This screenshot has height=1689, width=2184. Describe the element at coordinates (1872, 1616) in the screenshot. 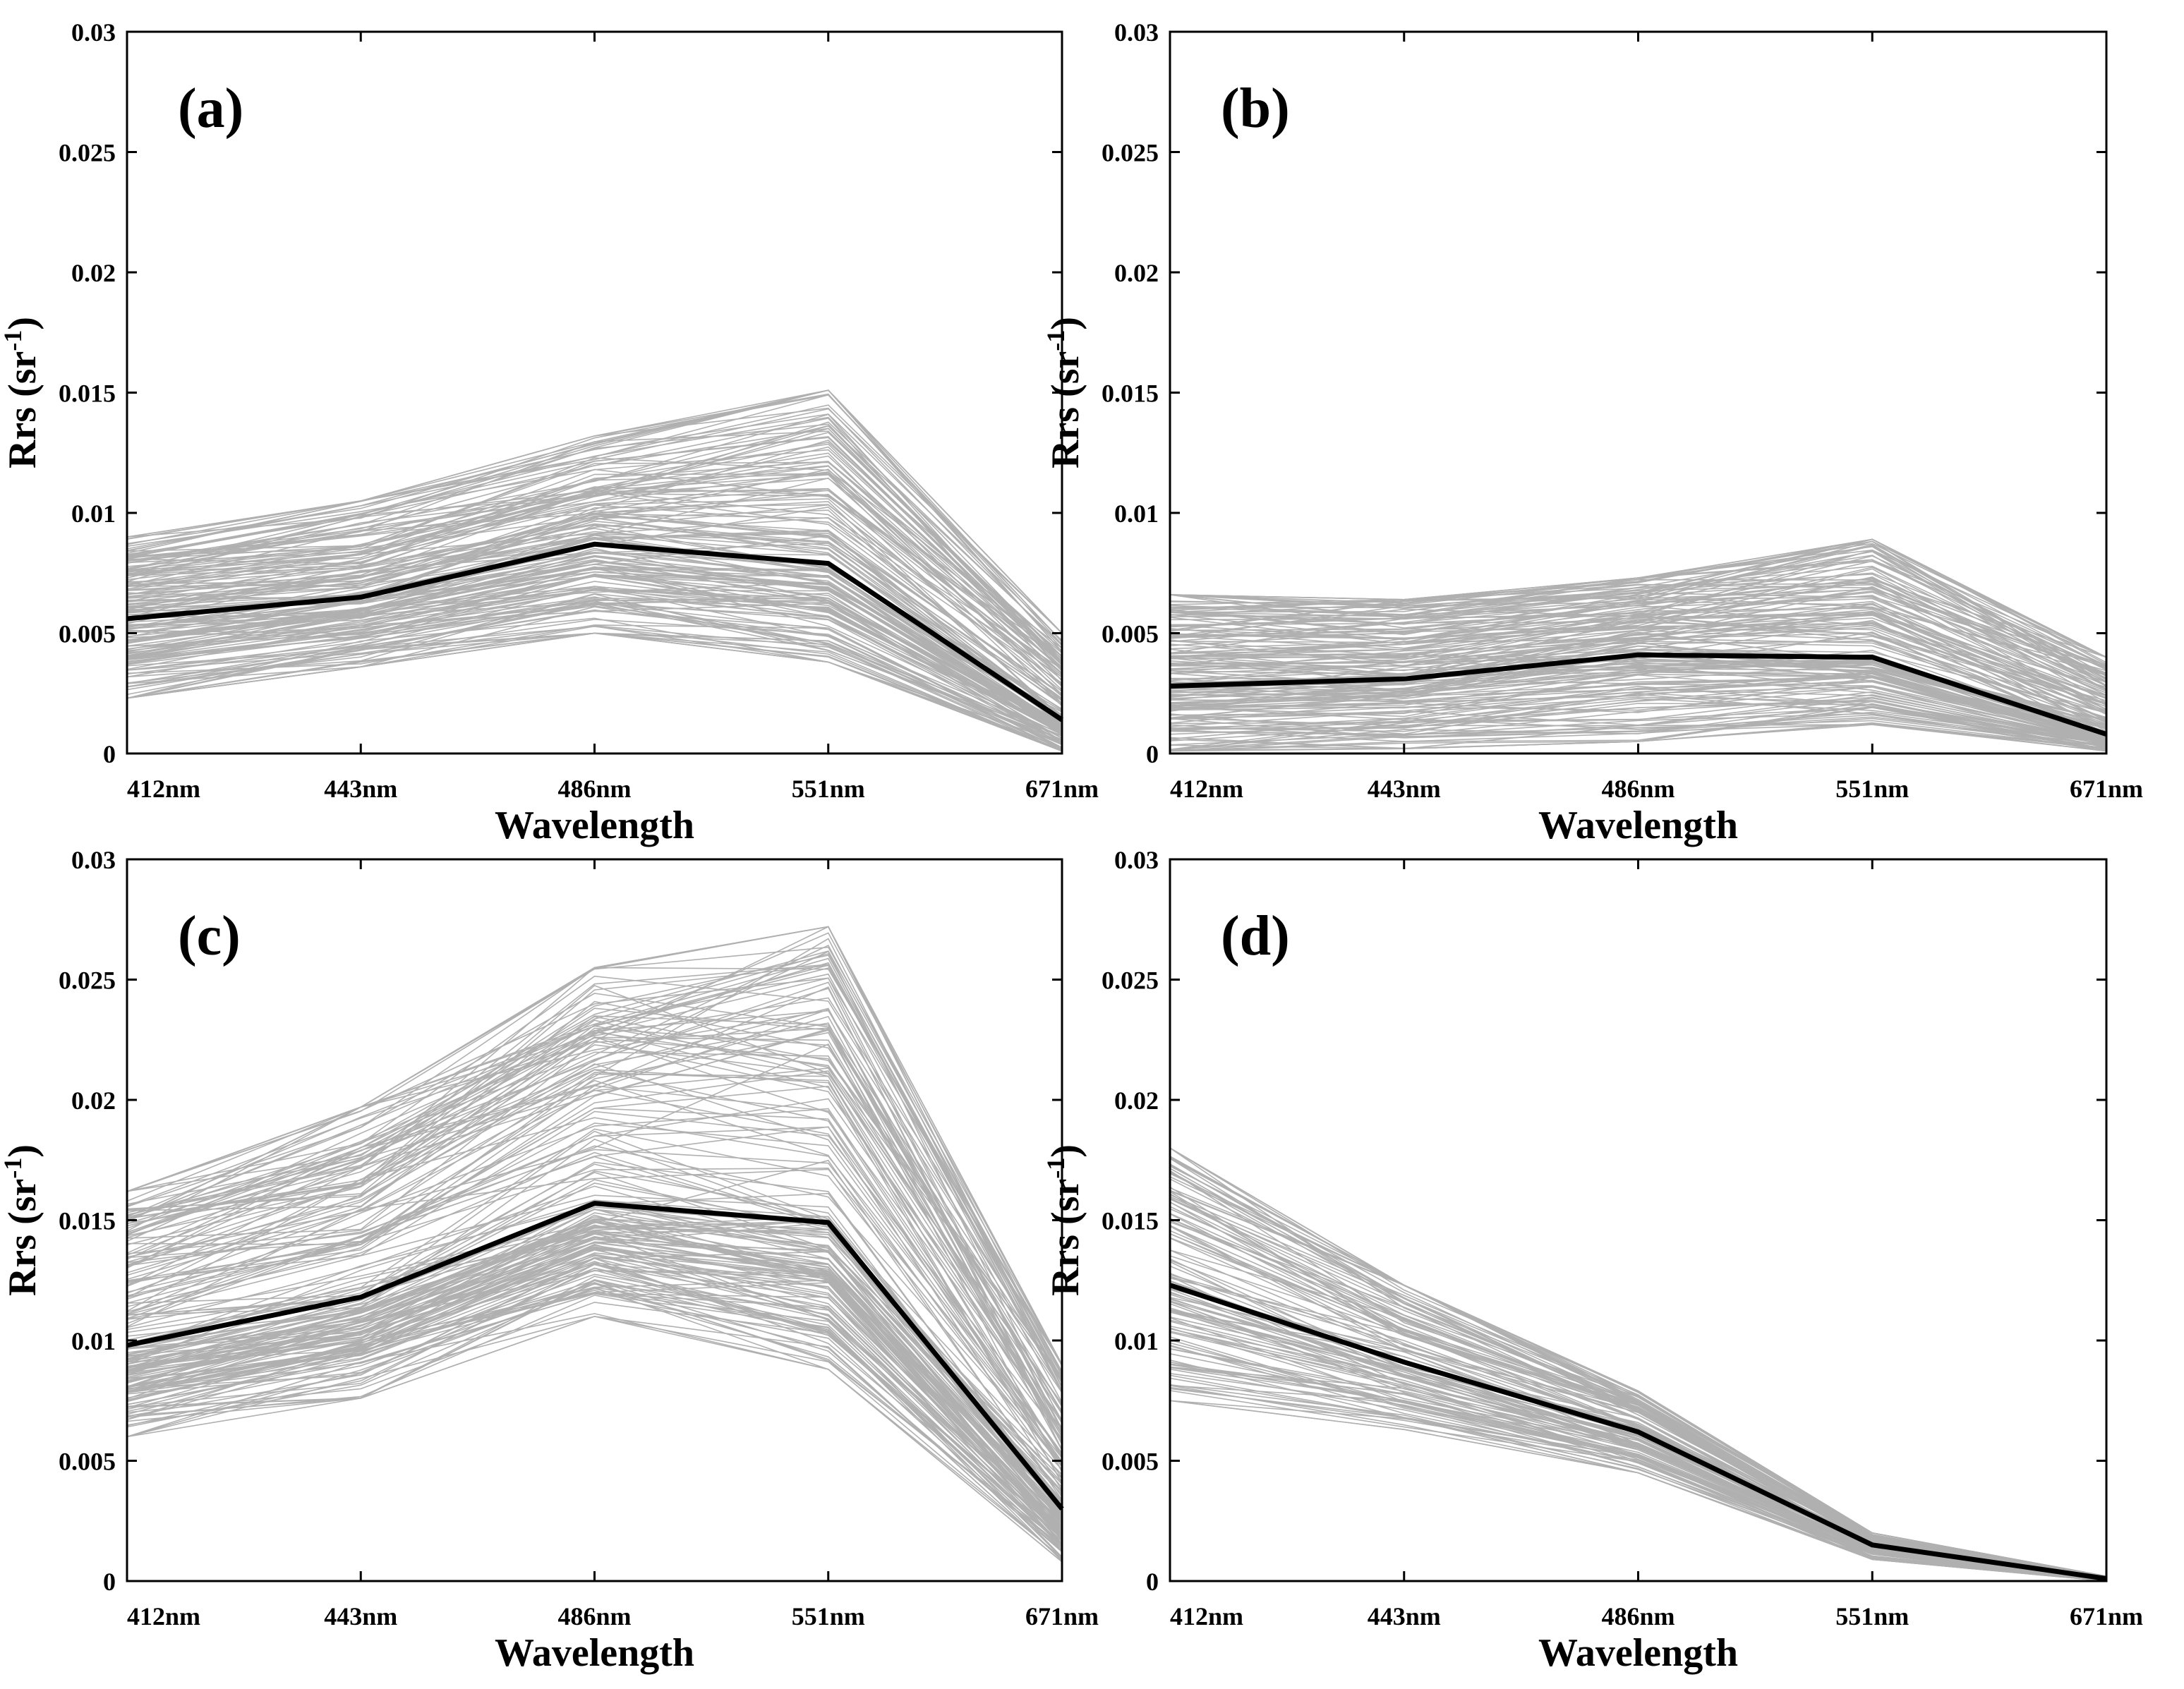

I see `x-tick-label: 551nm` at that location.